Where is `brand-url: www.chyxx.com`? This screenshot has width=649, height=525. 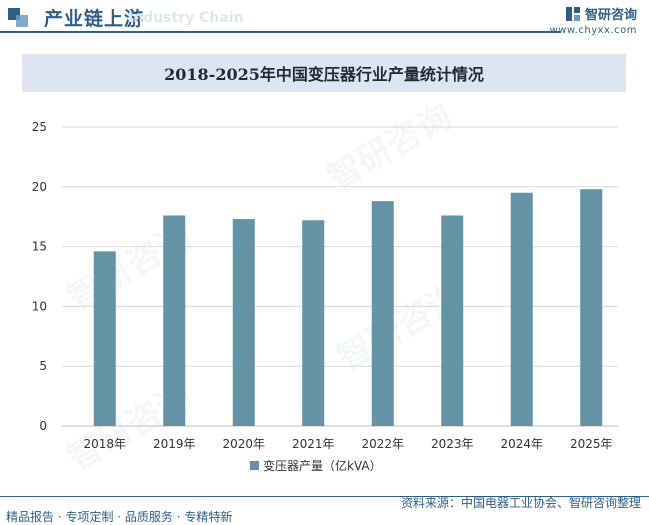 brand-url: www.chyxx.com is located at coordinates (593, 30).